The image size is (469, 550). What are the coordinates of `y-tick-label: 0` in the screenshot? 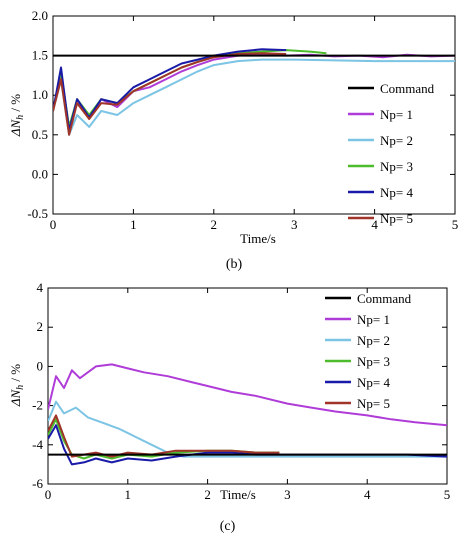 It's located at (40, 365).